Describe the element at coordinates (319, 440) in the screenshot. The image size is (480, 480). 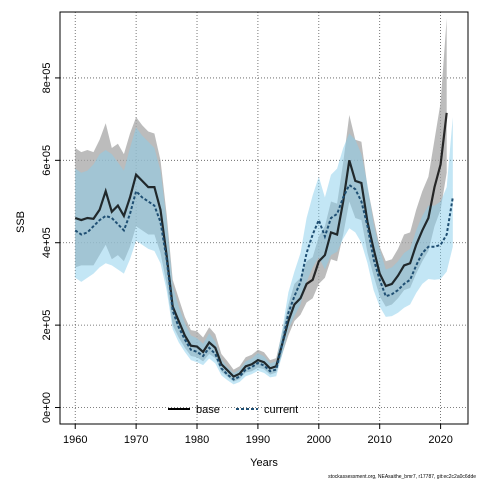
I see `x-tick-label: 2000` at that location.